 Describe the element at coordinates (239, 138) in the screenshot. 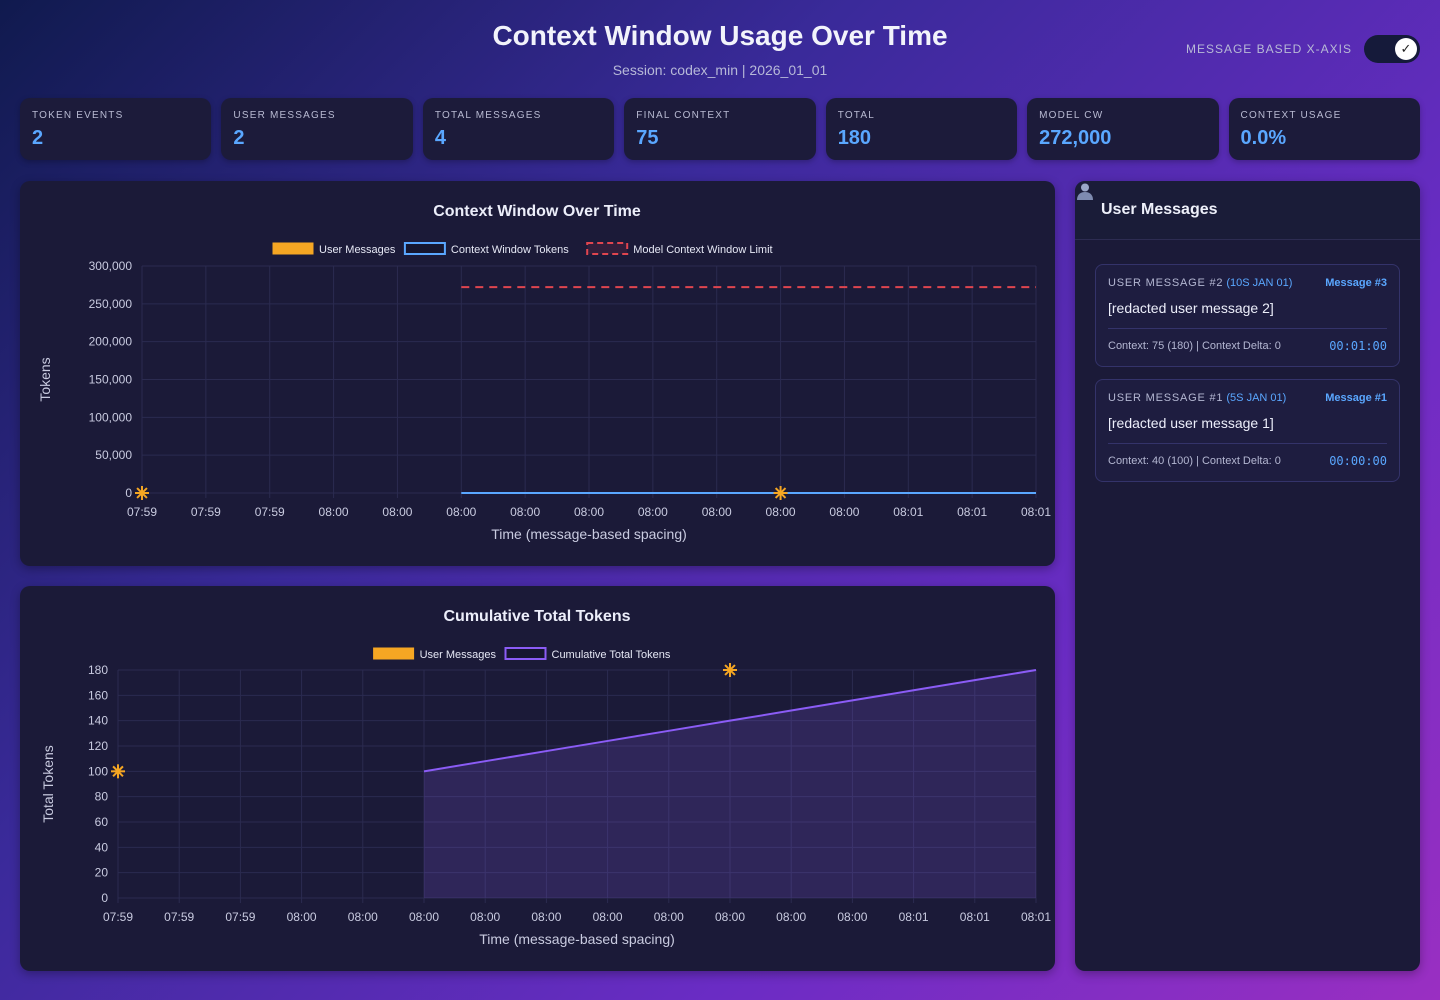

I see `stat-value: 2` at that location.